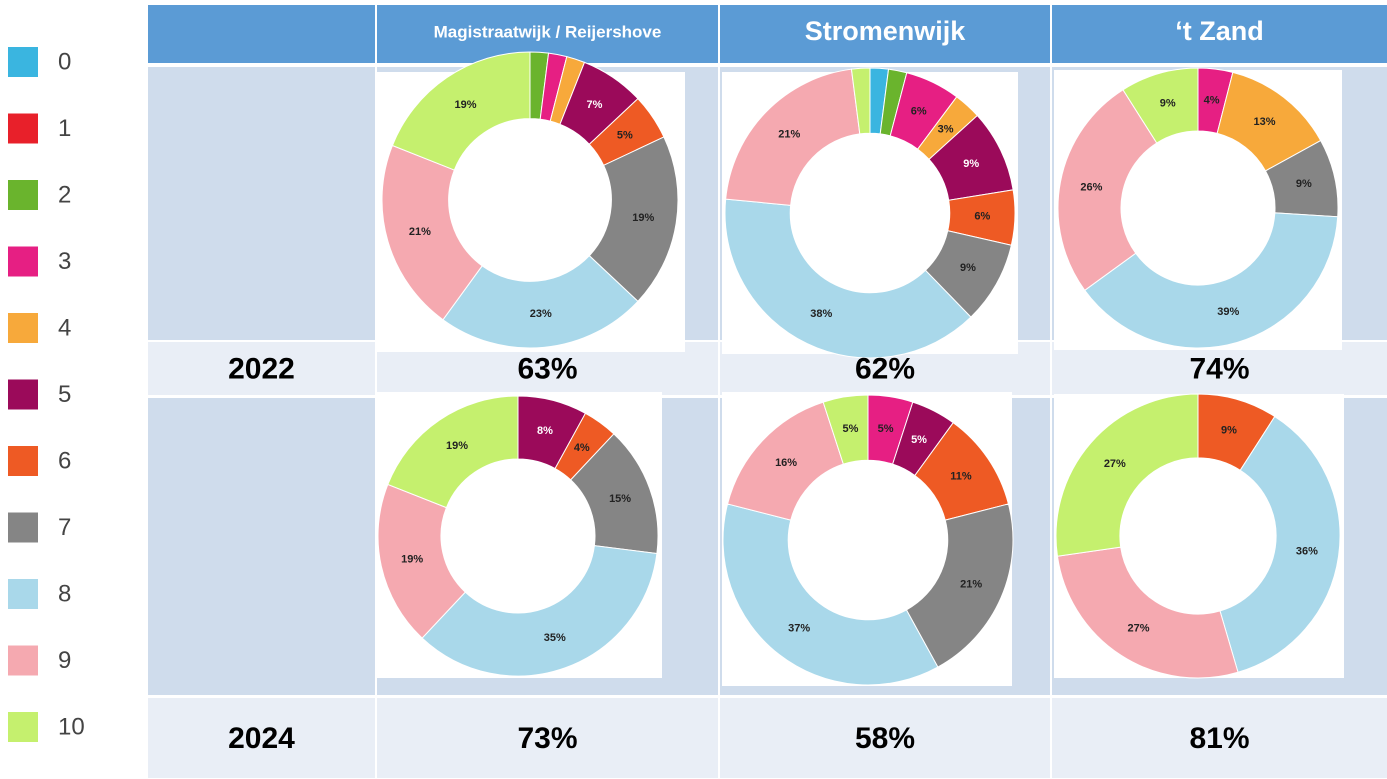  Describe the element at coordinates (961, 477) in the screenshot. I see `slice-label: 11%` at that location.